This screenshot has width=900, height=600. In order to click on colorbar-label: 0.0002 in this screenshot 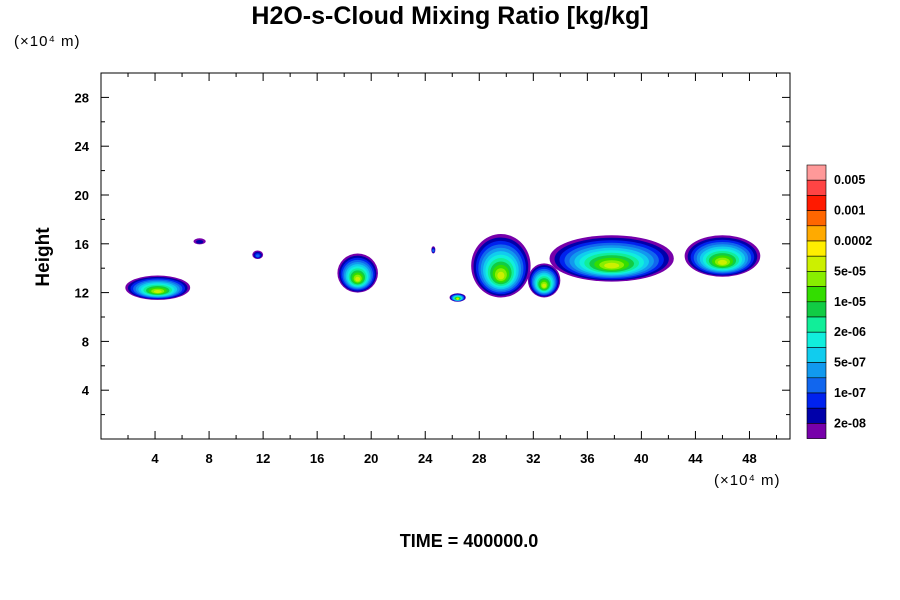, I will do `click(853, 241)`.